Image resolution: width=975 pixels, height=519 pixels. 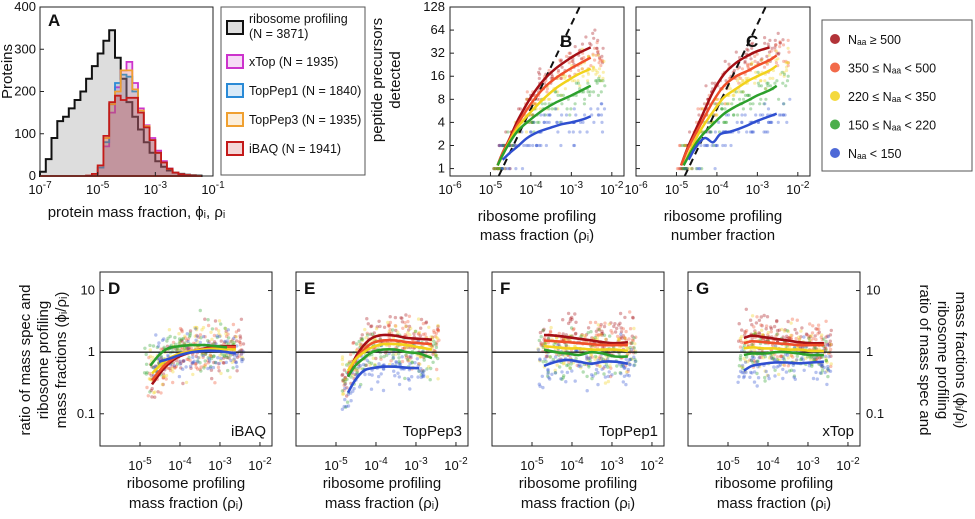 I want to click on axis-label-x-2: mass fraction (ρᵢ), so click(x=774, y=503).